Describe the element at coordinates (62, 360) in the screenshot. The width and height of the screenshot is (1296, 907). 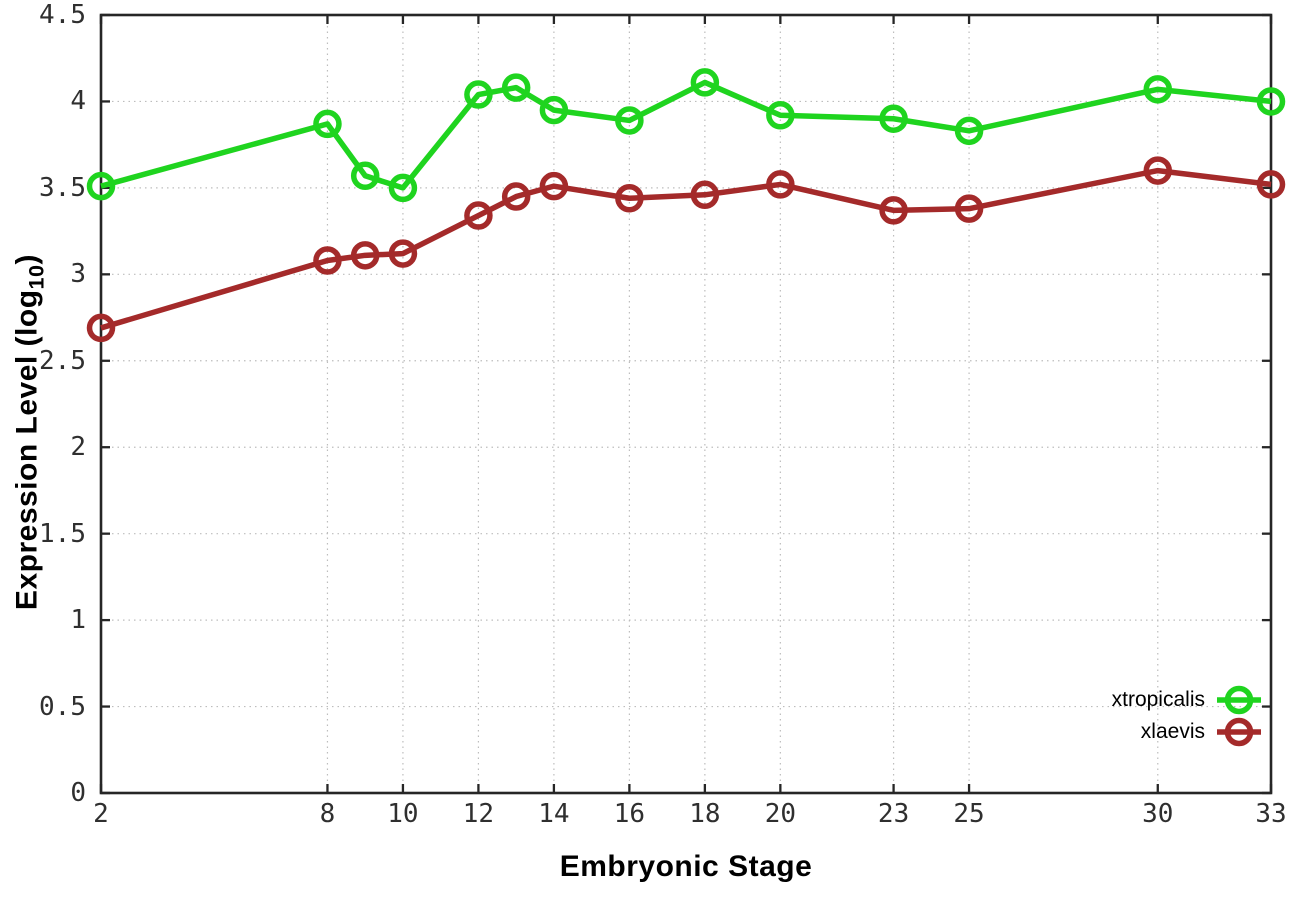
I see `y-tick-label: 2.5` at that location.